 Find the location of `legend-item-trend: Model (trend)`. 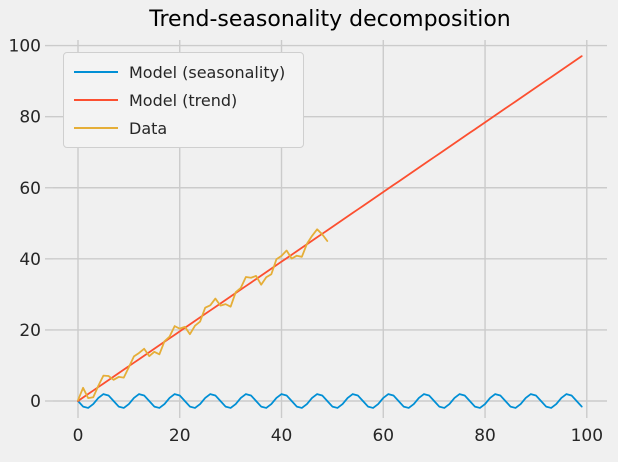

legend-item-trend: Model (trend) is located at coordinates (179, 100).